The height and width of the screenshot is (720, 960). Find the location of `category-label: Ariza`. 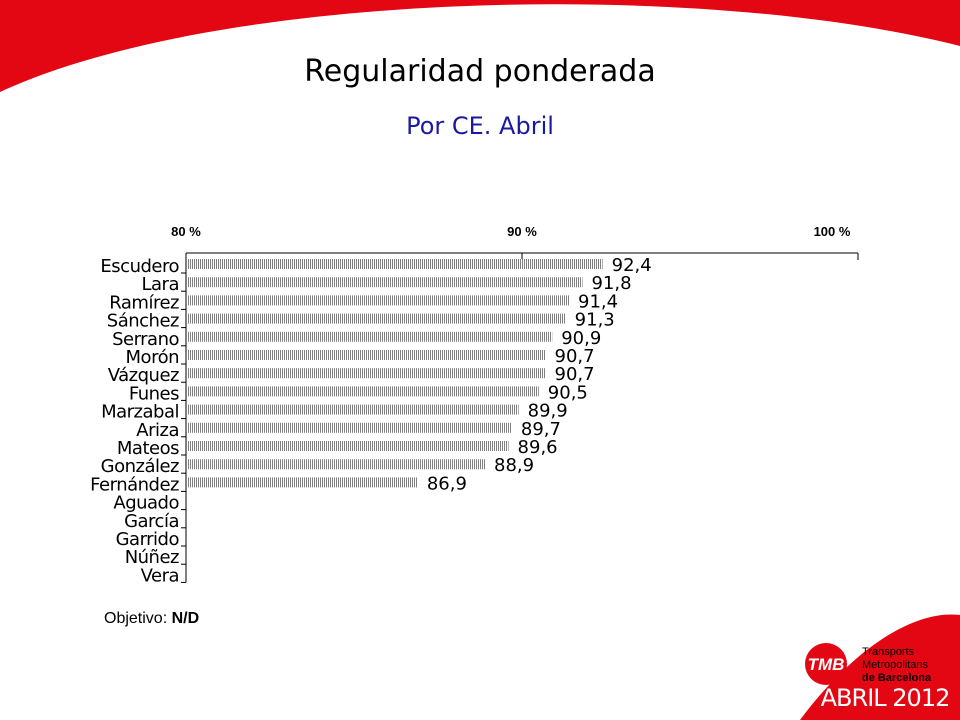

category-label: Ariza is located at coordinates (157, 430).